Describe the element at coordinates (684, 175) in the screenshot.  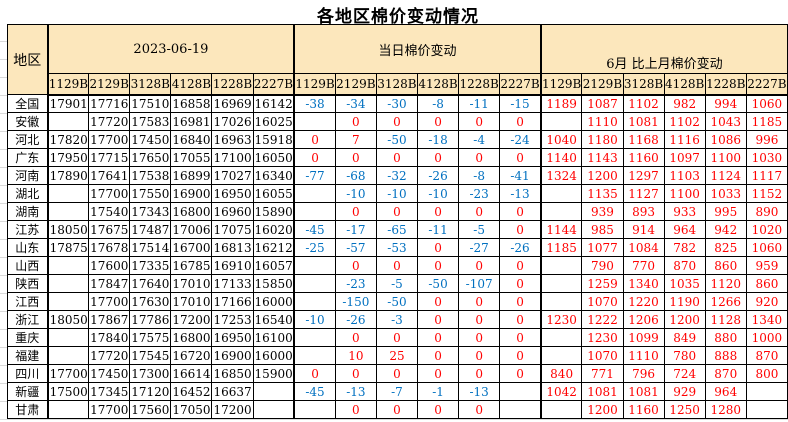
I see `monthly-cell: 1103` at that location.